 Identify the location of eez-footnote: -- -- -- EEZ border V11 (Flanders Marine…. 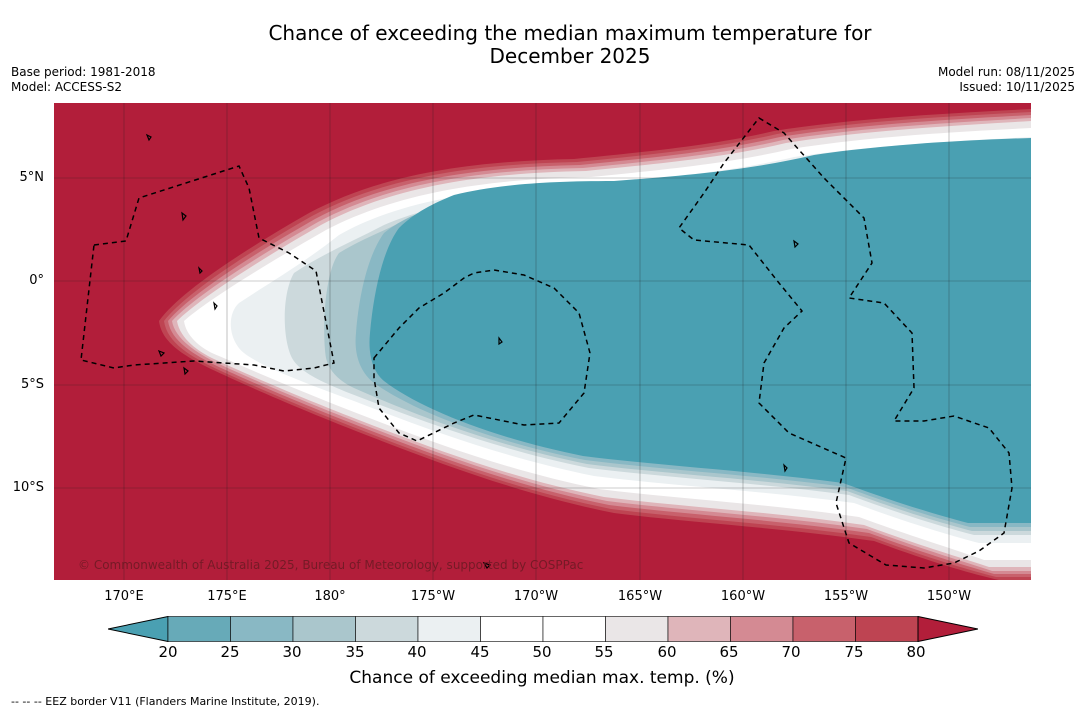
(165, 701).